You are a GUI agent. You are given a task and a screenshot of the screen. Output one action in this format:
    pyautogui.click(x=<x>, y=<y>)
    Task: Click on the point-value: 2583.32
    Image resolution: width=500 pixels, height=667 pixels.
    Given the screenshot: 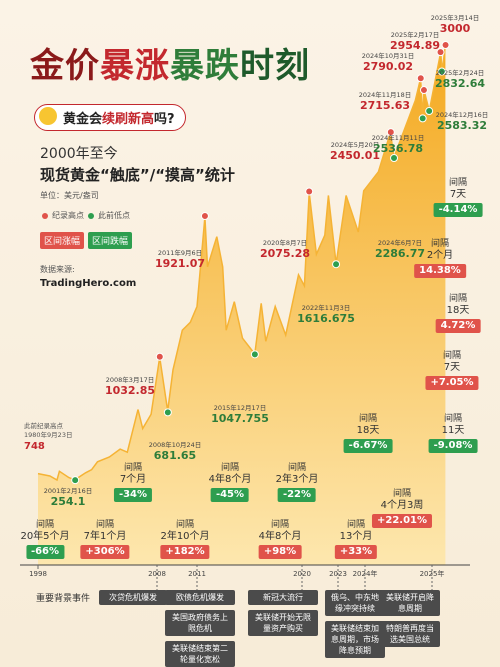 What is the action you would take?
    pyautogui.click(x=462, y=125)
    